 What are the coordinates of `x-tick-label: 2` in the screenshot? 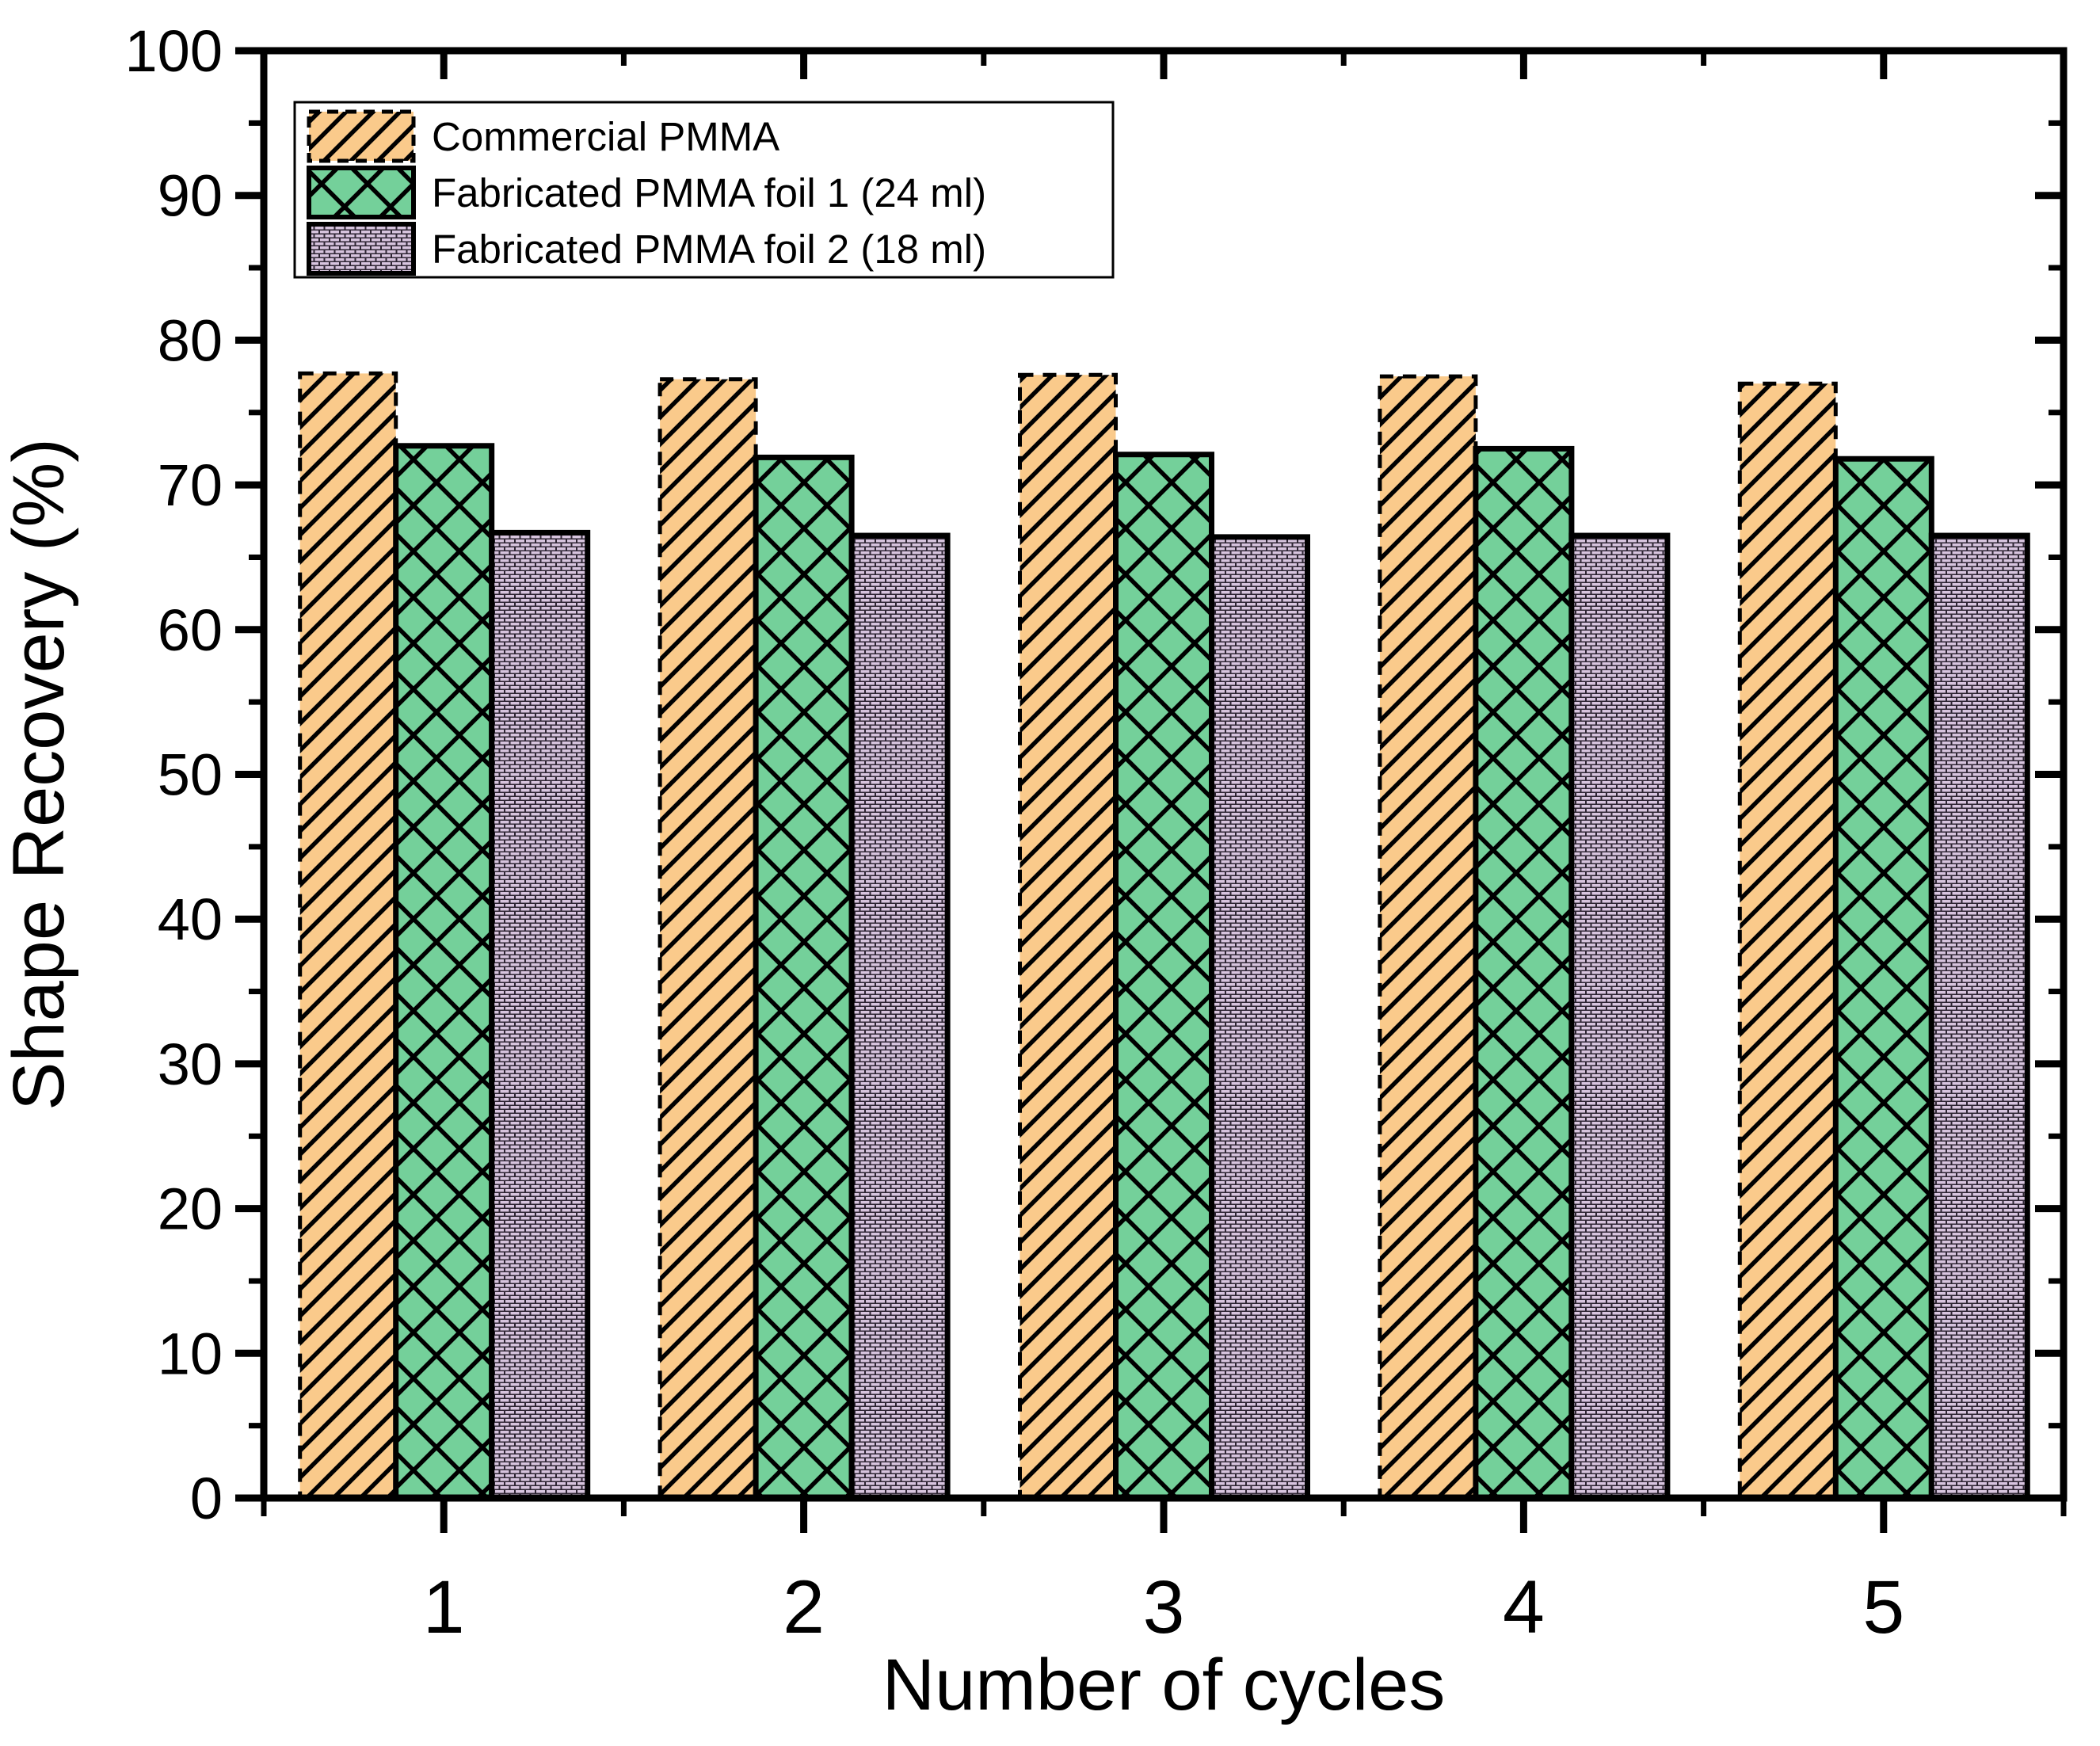 It's located at (804, 1607).